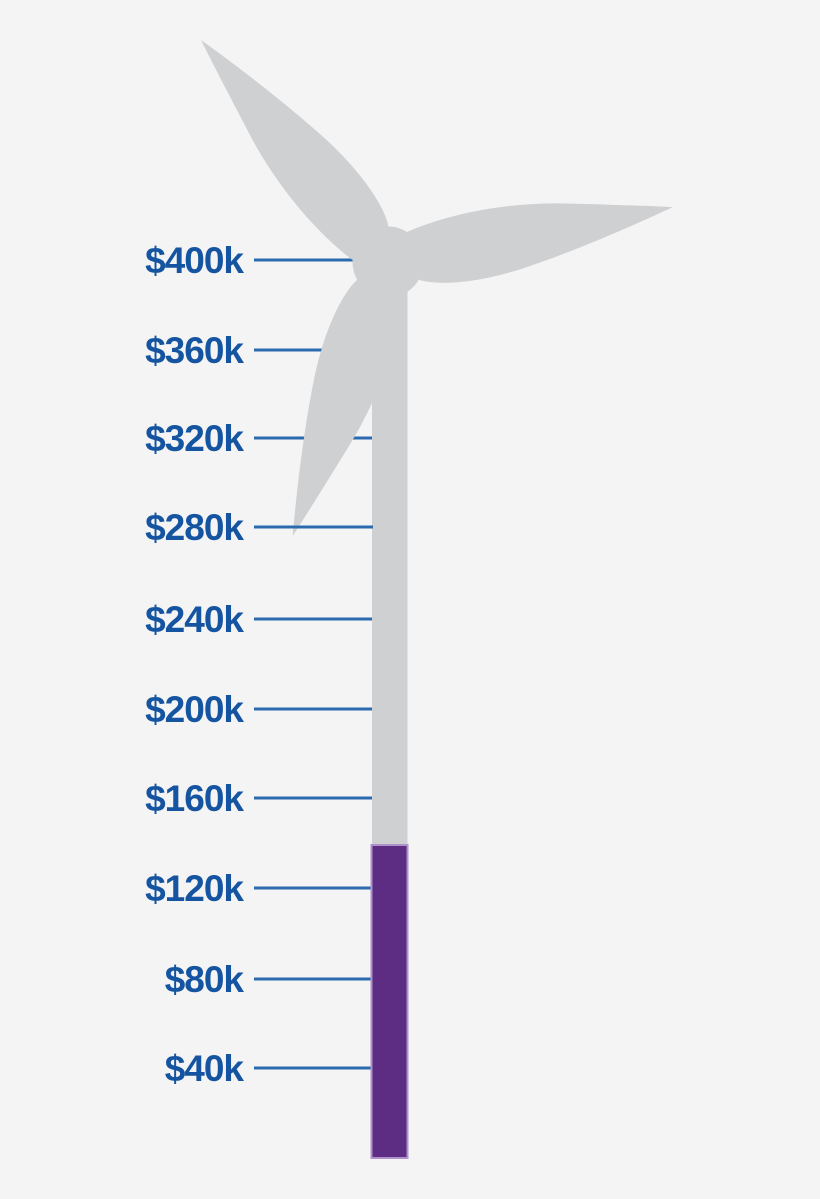 This screenshot has height=1199, width=820. Describe the element at coordinates (194, 438) in the screenshot. I see `tick-label-320k: $320k` at that location.